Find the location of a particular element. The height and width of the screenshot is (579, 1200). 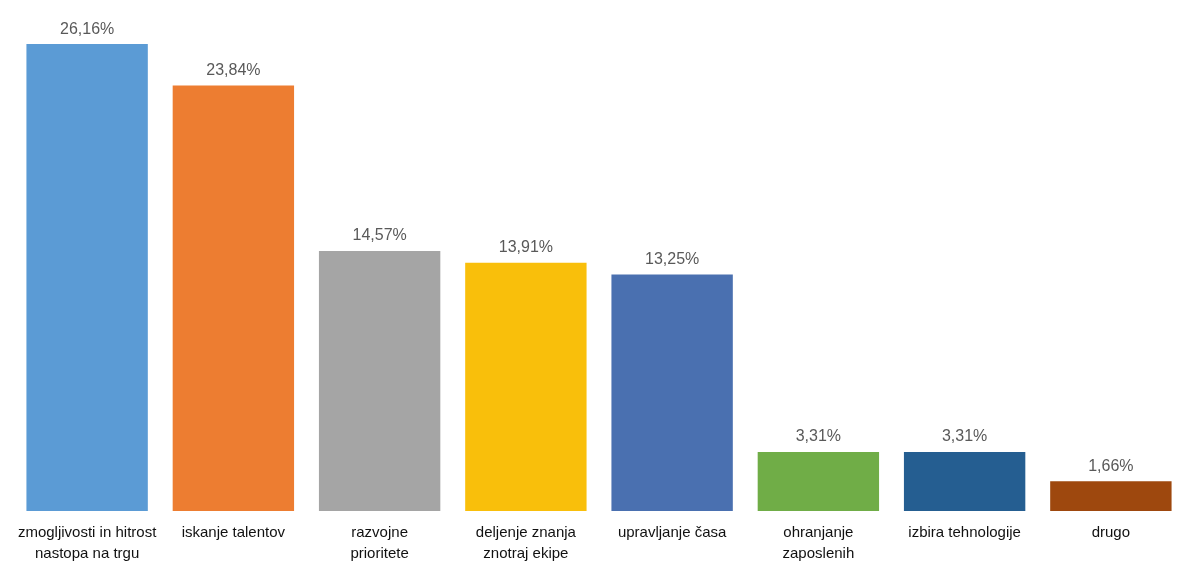

x-tick-label: izbira tehnologije is located at coordinates (964, 531).